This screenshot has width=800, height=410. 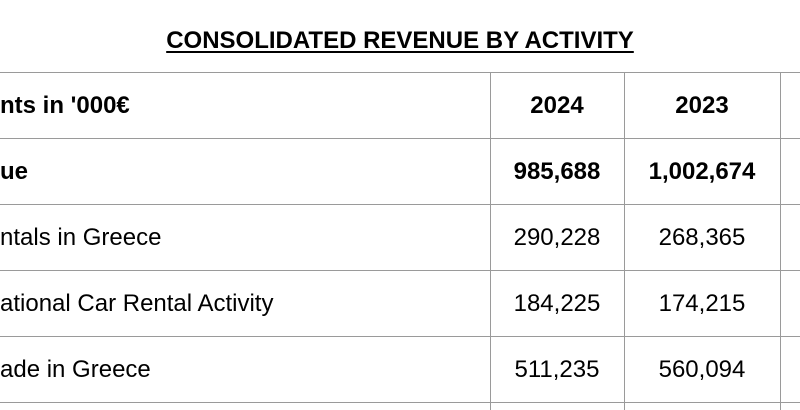 What do you see at coordinates (137, 303) in the screenshot?
I see `row-label: ational Car Rental Activity` at bounding box center [137, 303].